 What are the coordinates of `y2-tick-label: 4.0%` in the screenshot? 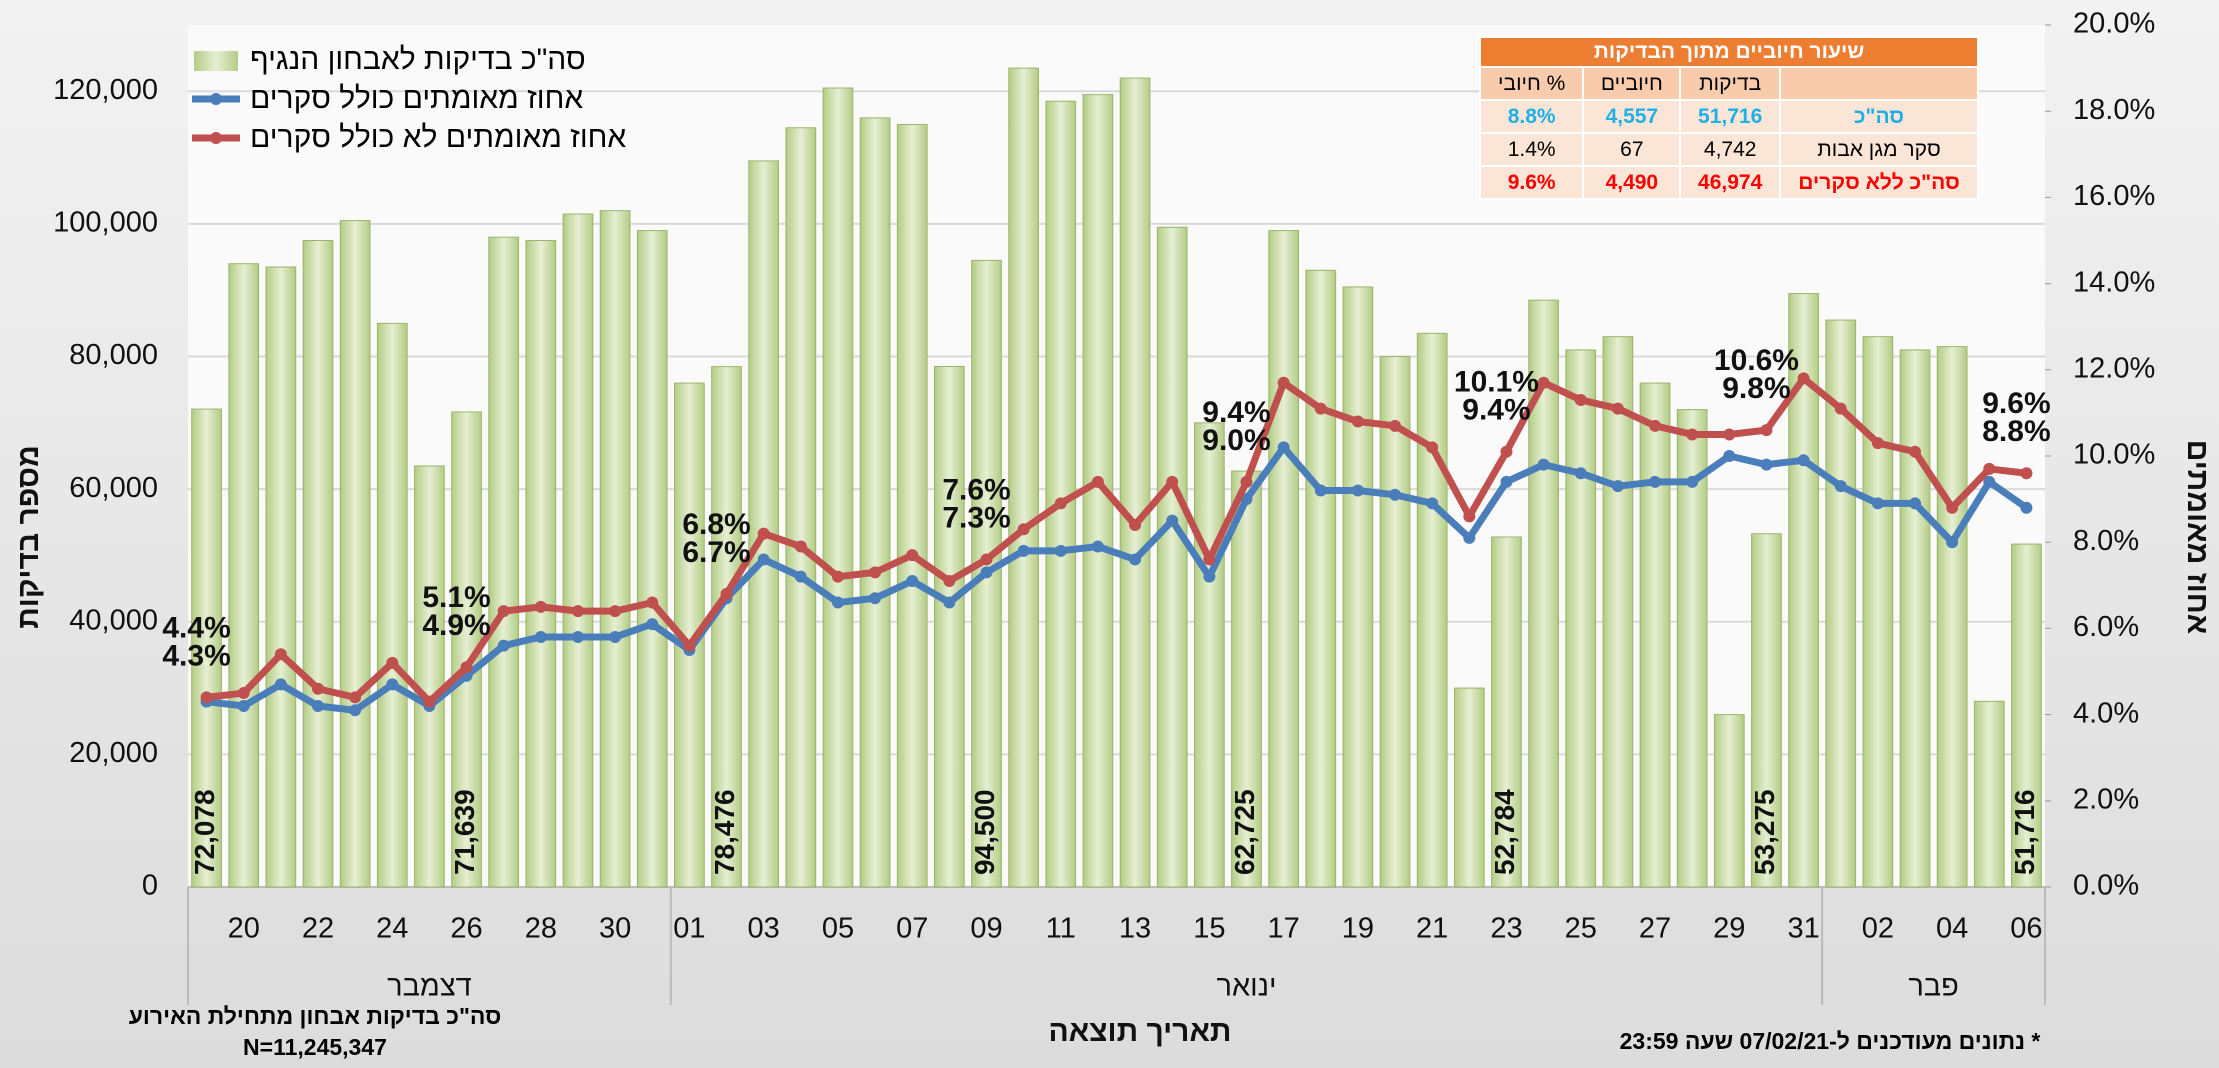 It's located at (2106, 713).